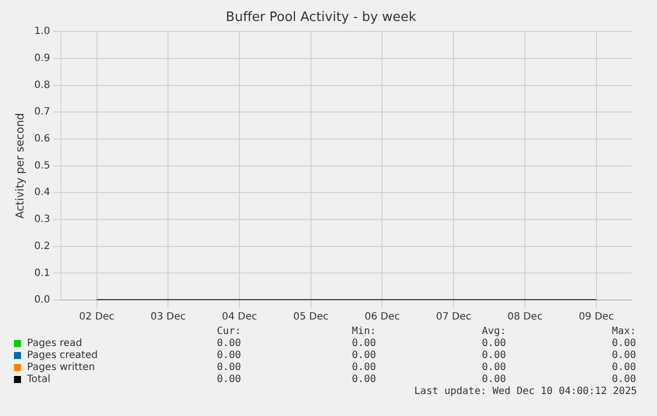 The image size is (657, 416). What do you see at coordinates (596, 317) in the screenshot?
I see `x-tick-label: 09 Dec` at bounding box center [596, 317].